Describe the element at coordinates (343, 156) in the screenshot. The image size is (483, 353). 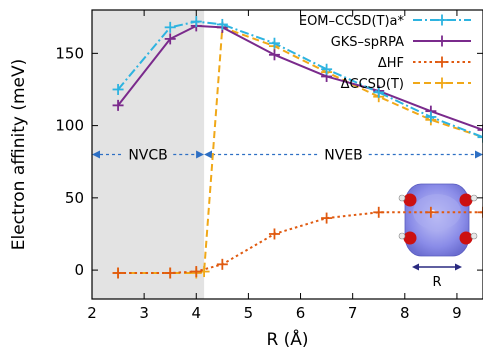
I see `region-label-nveb: NVEB` at that location.